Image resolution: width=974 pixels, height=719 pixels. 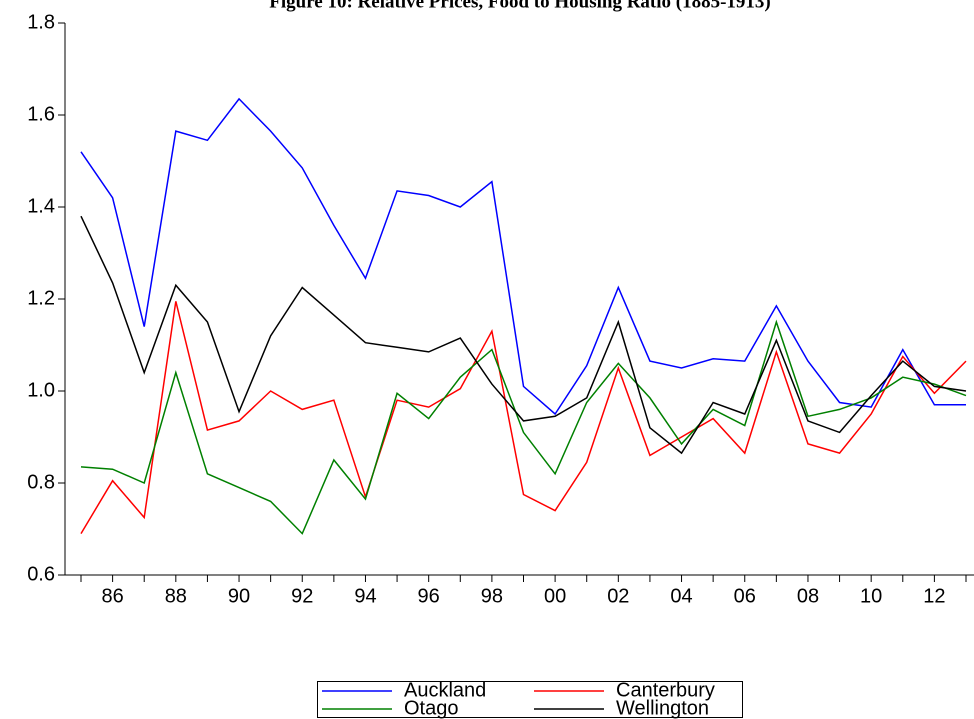 I want to click on legend-label: Otago, so click(x=431, y=708).